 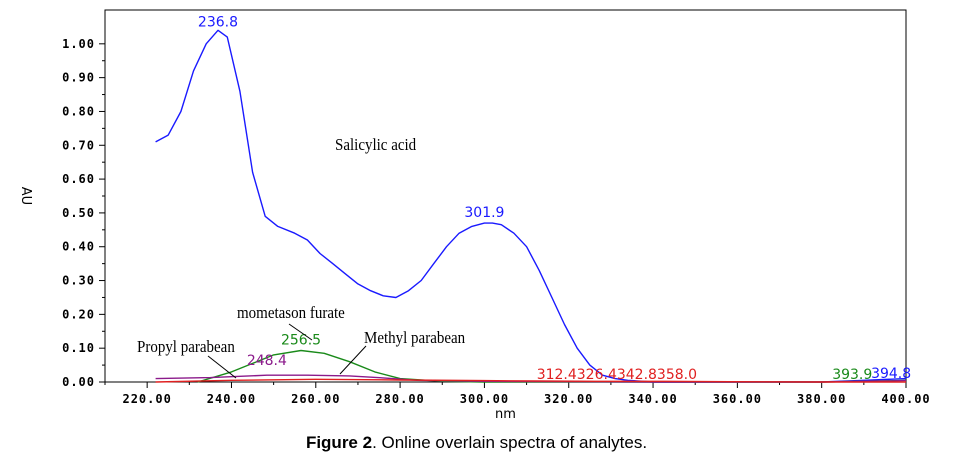 What do you see at coordinates (267, 361) in the screenshot?
I see `peak-label: 248.4` at bounding box center [267, 361].